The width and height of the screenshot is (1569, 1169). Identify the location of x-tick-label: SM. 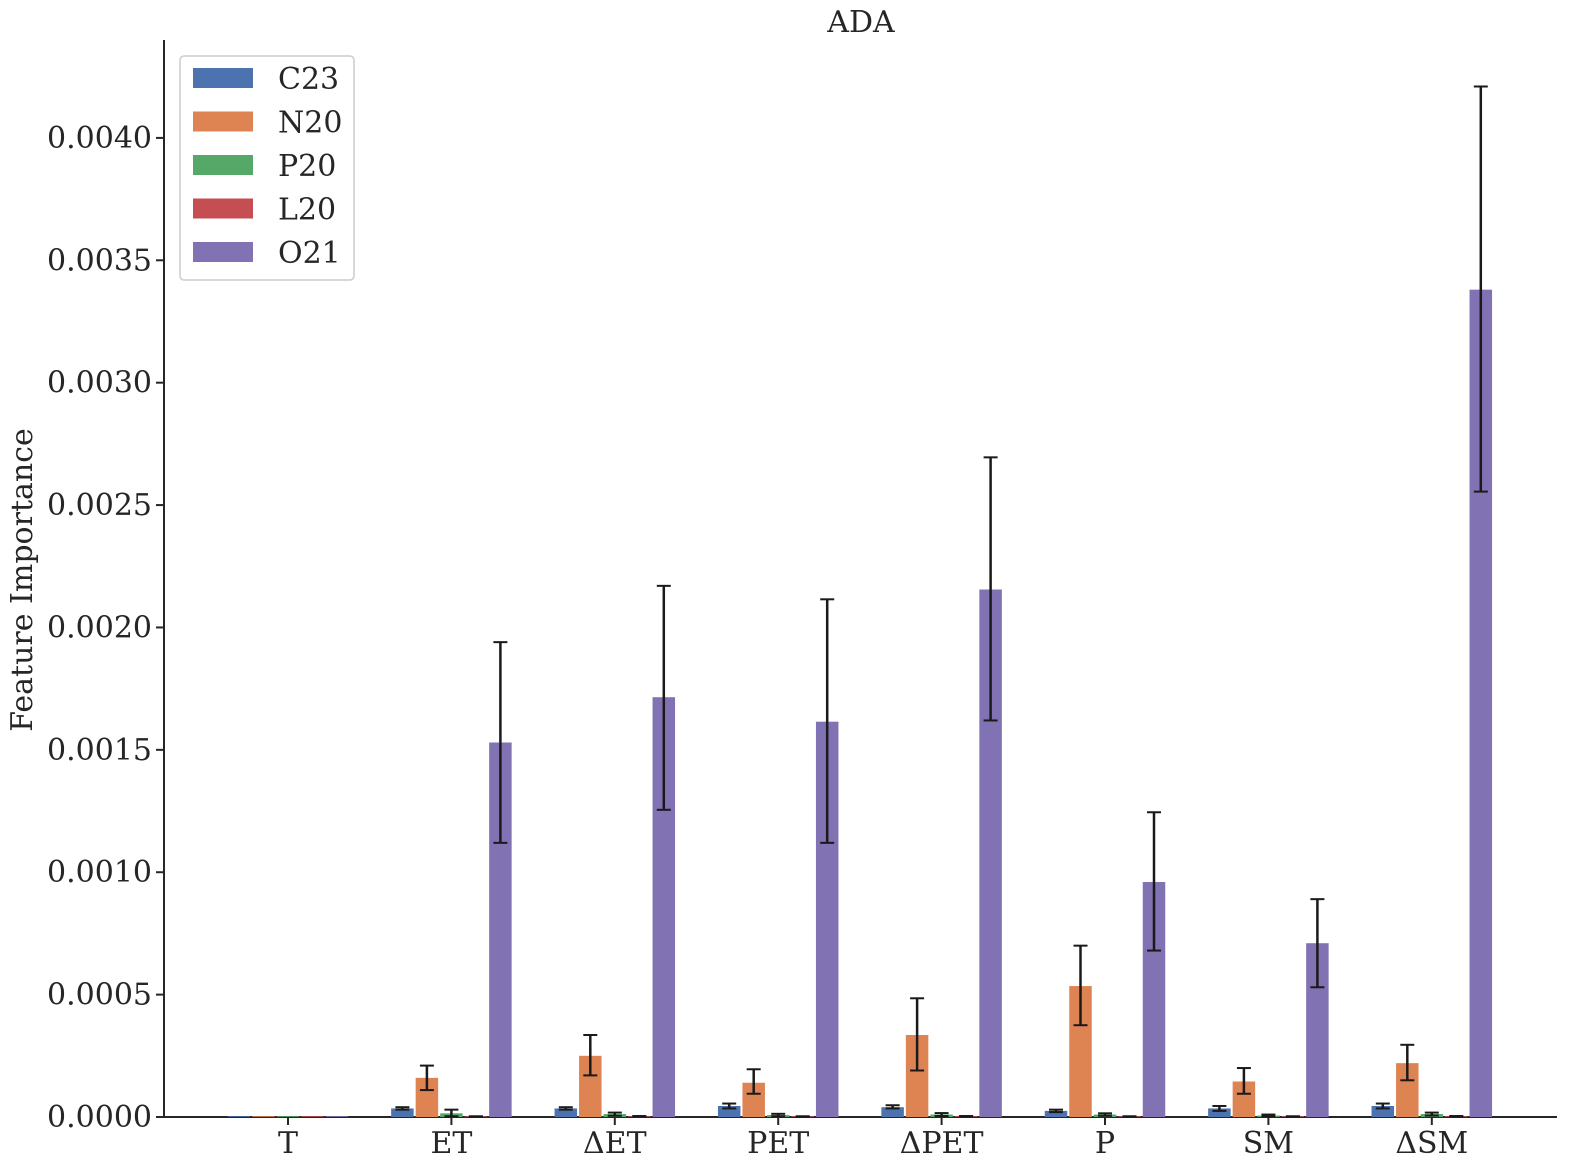
(1268, 1143).